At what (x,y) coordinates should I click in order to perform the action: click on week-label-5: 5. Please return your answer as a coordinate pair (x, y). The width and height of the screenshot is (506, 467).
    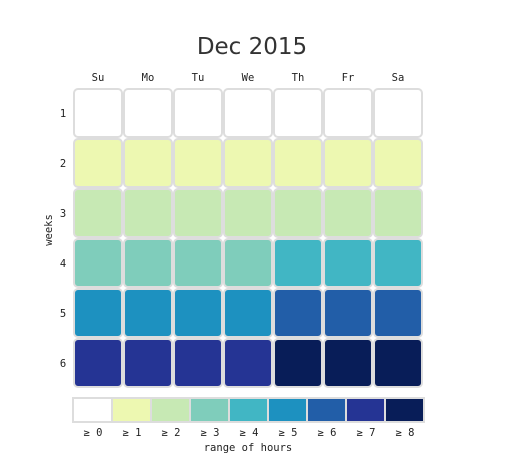
    Looking at the image, I should click on (63, 314).